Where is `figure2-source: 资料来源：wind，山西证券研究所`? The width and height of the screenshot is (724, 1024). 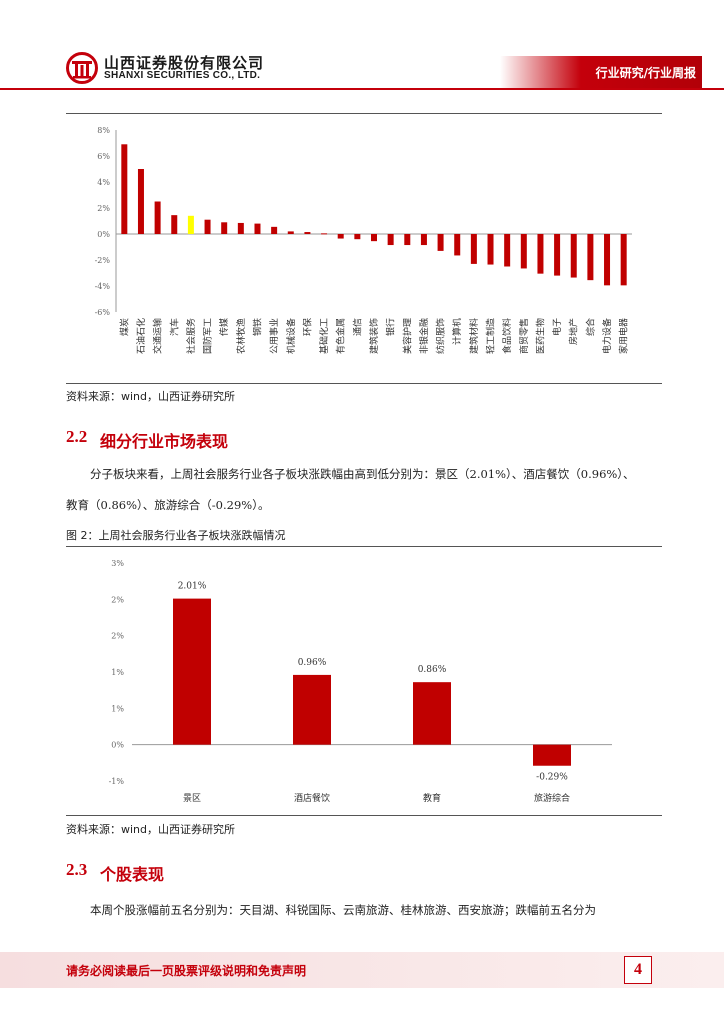
figure2-source: 资料来源：wind，山西证券研究所 is located at coordinates (151, 829).